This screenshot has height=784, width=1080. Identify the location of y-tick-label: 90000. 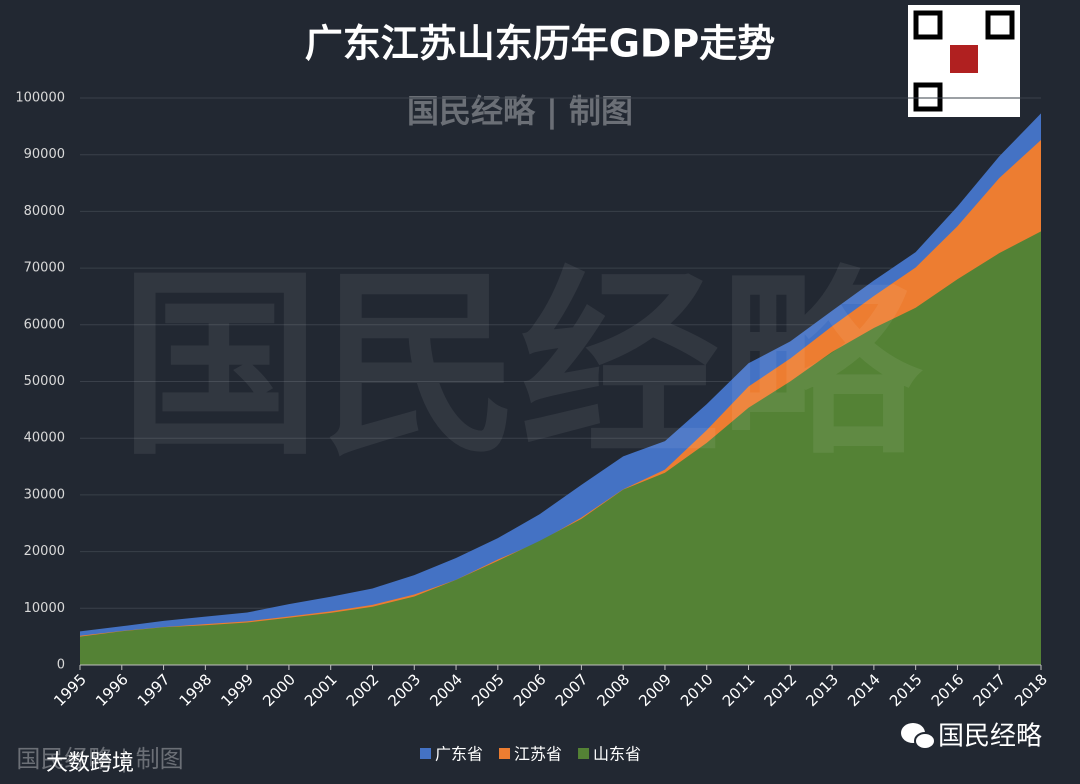
(44, 154).